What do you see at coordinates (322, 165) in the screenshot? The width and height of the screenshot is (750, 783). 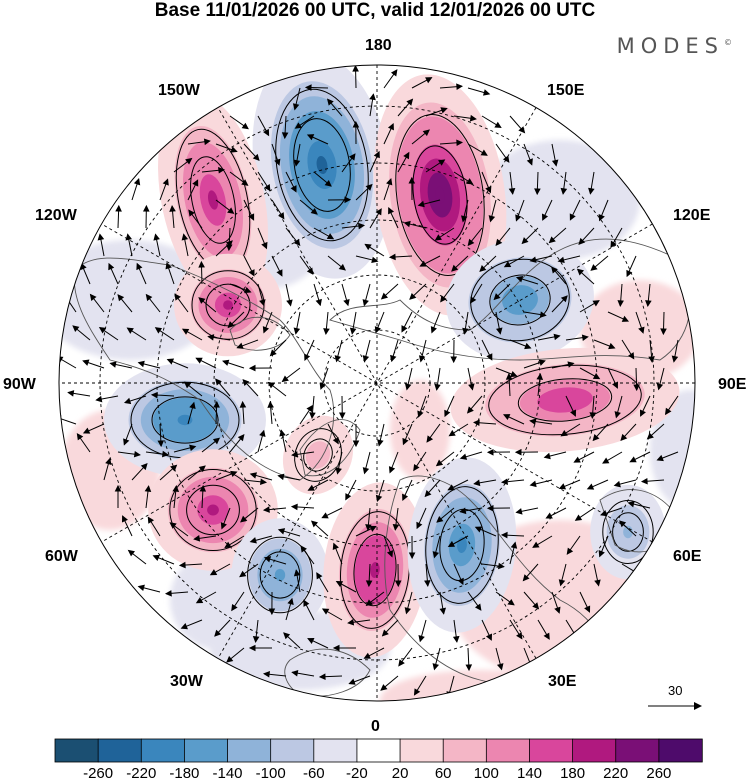 I see `neg-pacific-north-contour` at bounding box center [322, 165].